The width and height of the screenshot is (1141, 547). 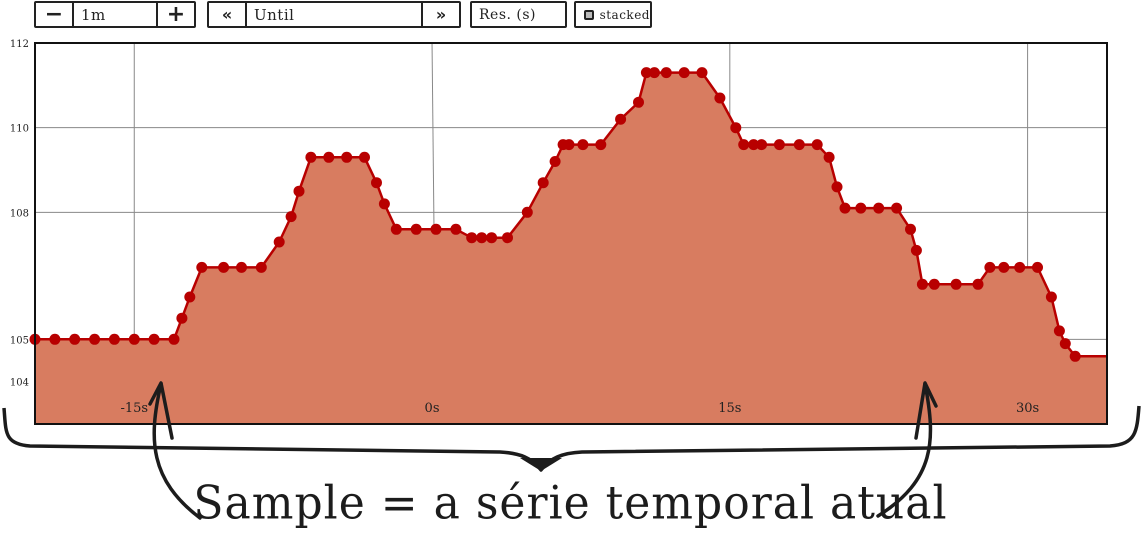 What do you see at coordinates (729, 408) in the screenshot?
I see `x-tick-label-2: 15s` at bounding box center [729, 408].